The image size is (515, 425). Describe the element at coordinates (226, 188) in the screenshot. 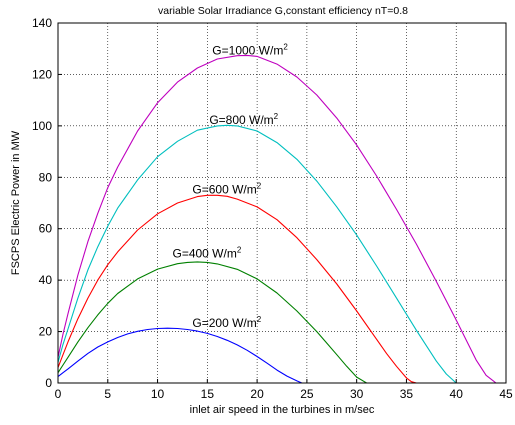

I see `series-annotation-2: G=600 W/m2` at that location.